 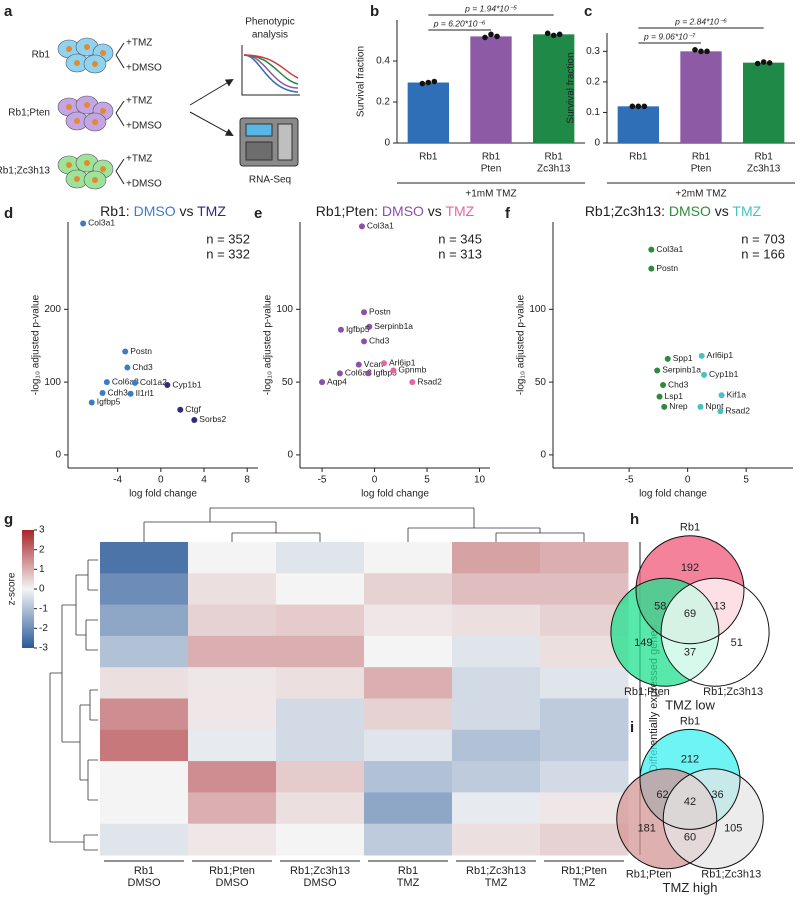 I want to click on y-tick-label: 0.1, so click(x=593, y=112).